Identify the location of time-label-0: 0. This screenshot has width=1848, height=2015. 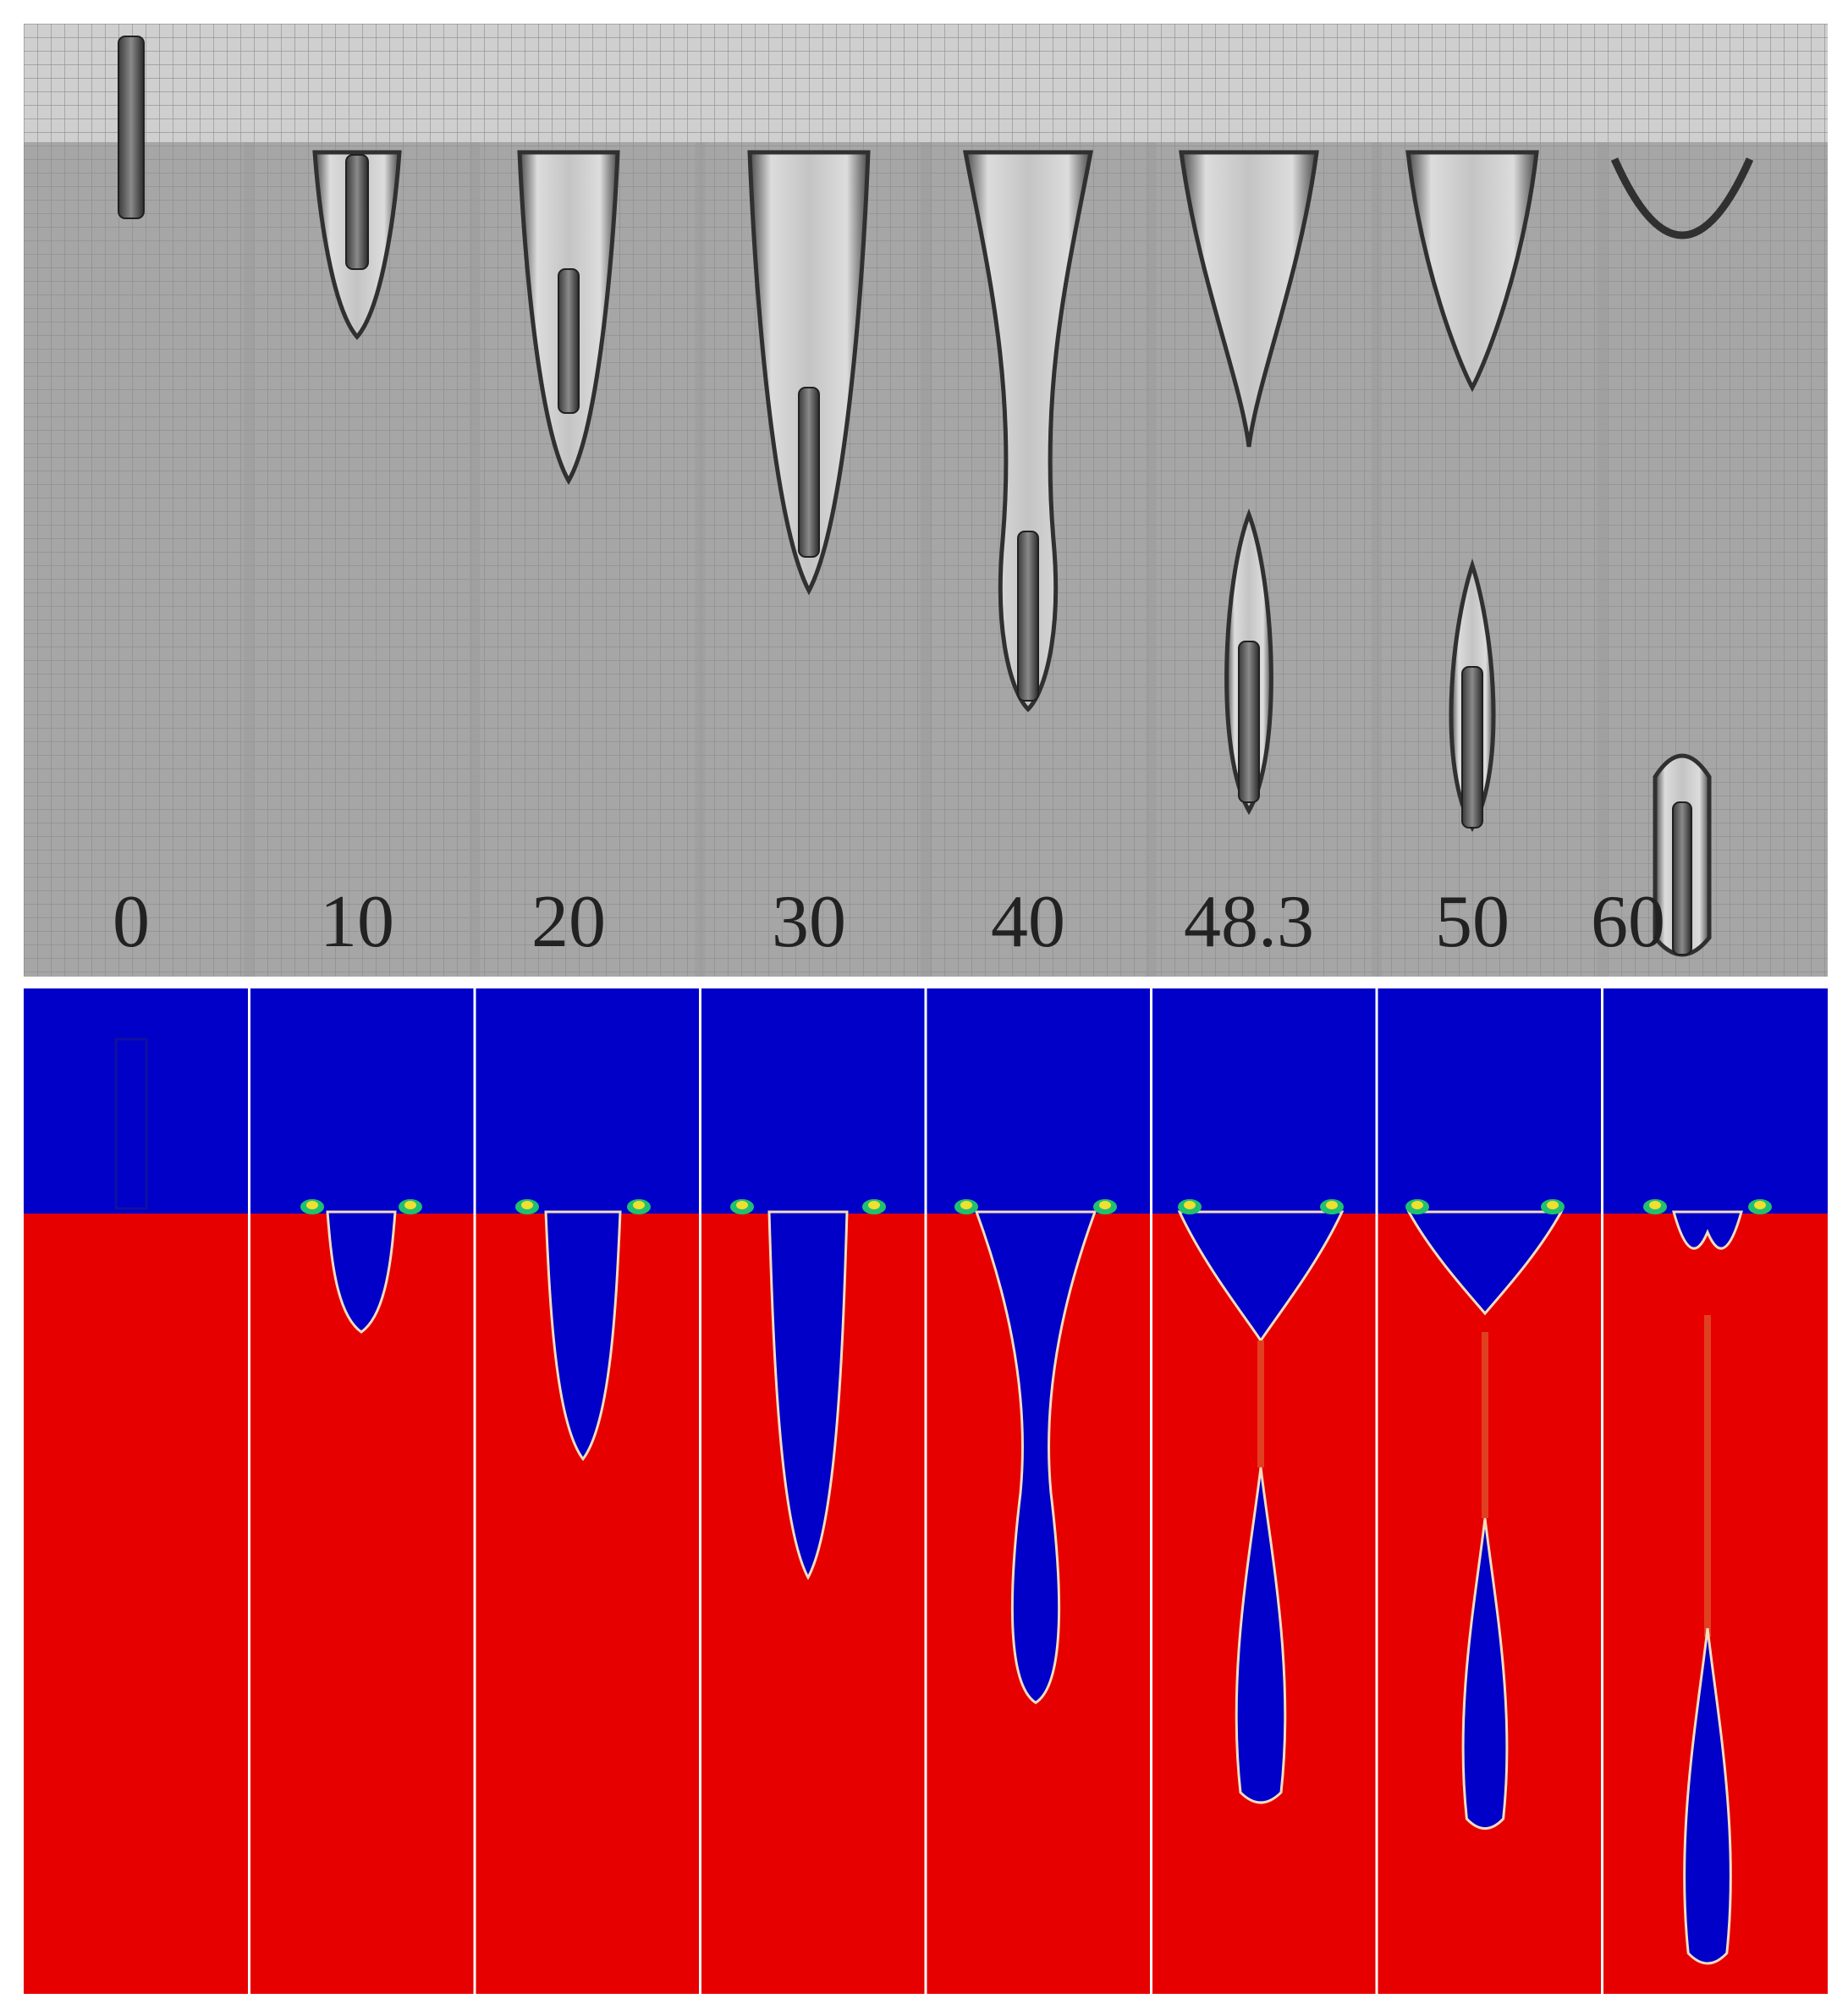
(131, 922).